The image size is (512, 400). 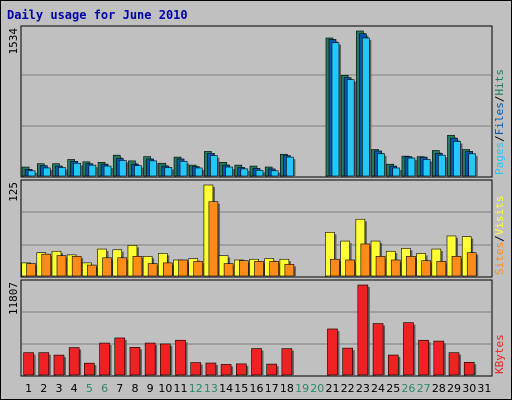 I want to click on day-label-21: 21, so click(x=332, y=388).